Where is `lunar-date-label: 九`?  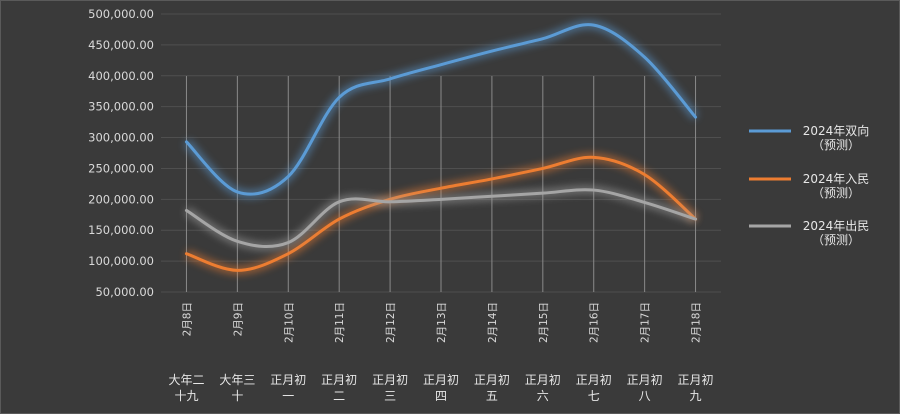
lunar-date-label: 九 is located at coordinates (696, 396).